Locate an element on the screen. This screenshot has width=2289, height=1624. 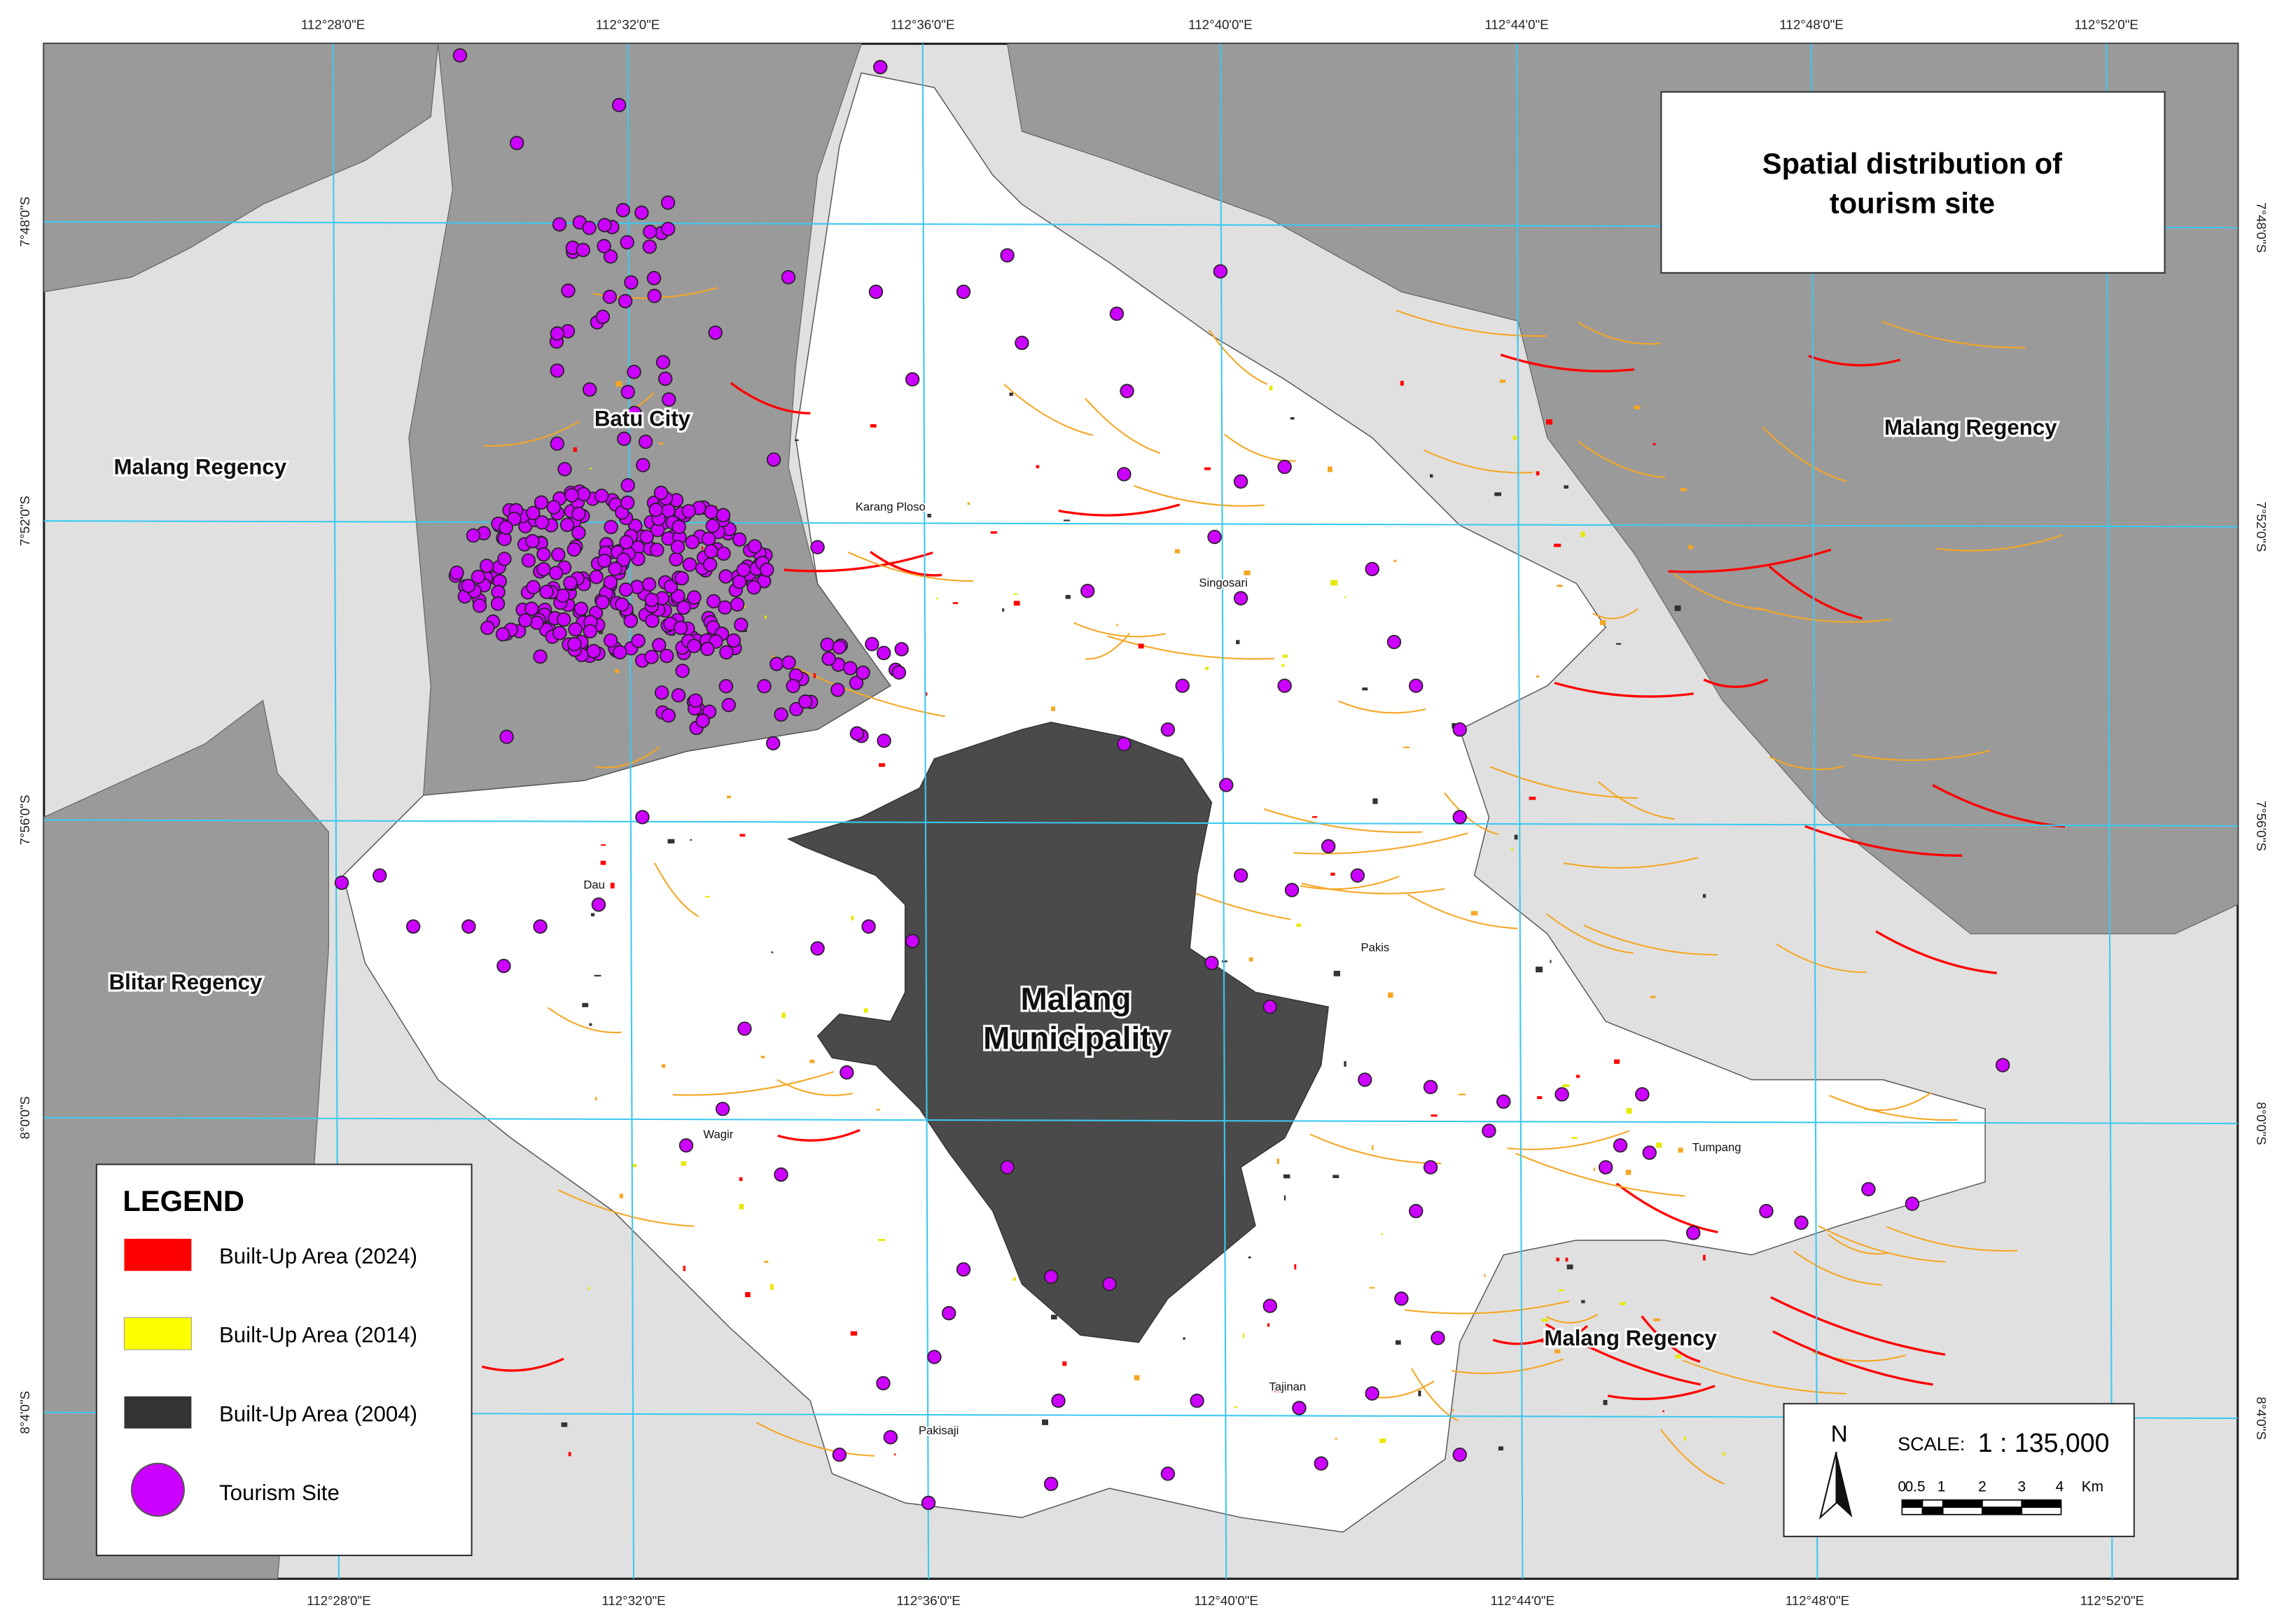
region-label: Batu City is located at coordinates (642, 419).